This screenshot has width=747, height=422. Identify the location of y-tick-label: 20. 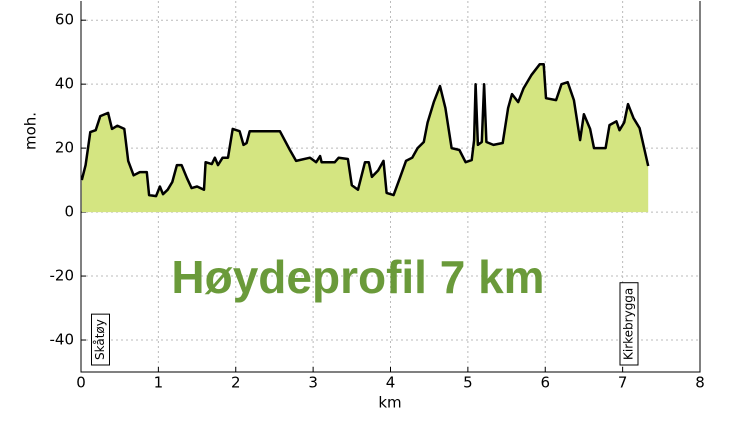
(64, 148).